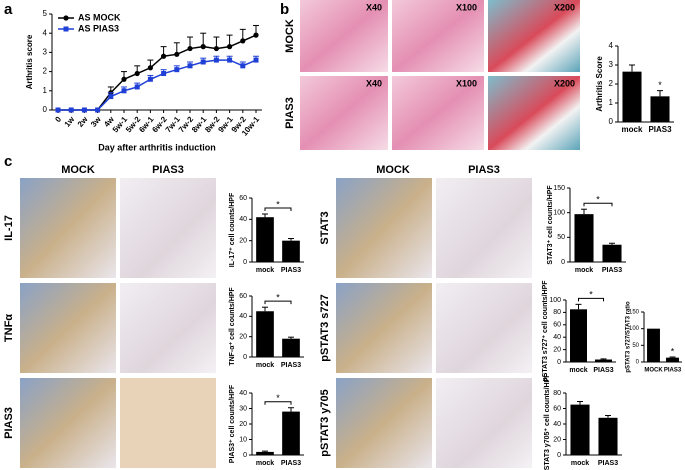 The width and height of the screenshot is (685, 470). What do you see at coordinates (325, 422) in the screenshot?
I see `row-label: pSTAT3 y705` at bounding box center [325, 422].